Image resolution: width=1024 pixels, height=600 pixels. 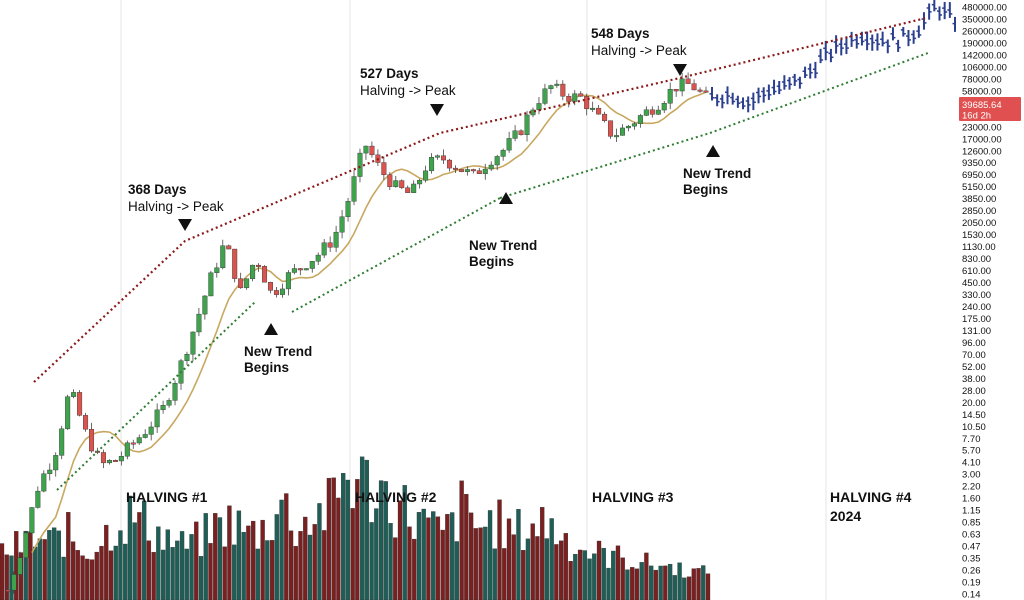 What do you see at coordinates (639, 50) in the screenshot?
I see `peak-caption: Halving -> Peak` at bounding box center [639, 50].